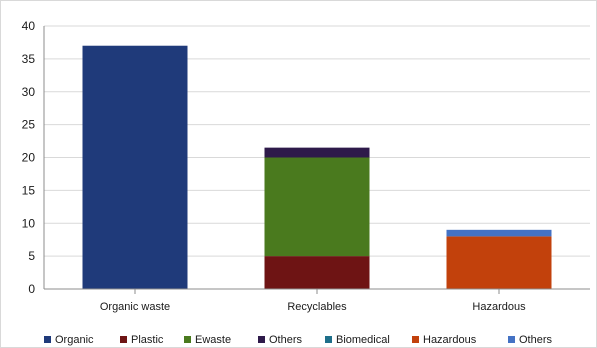 The width and height of the screenshot is (597, 348). I want to click on legend-label: Biomedical, so click(363, 340).